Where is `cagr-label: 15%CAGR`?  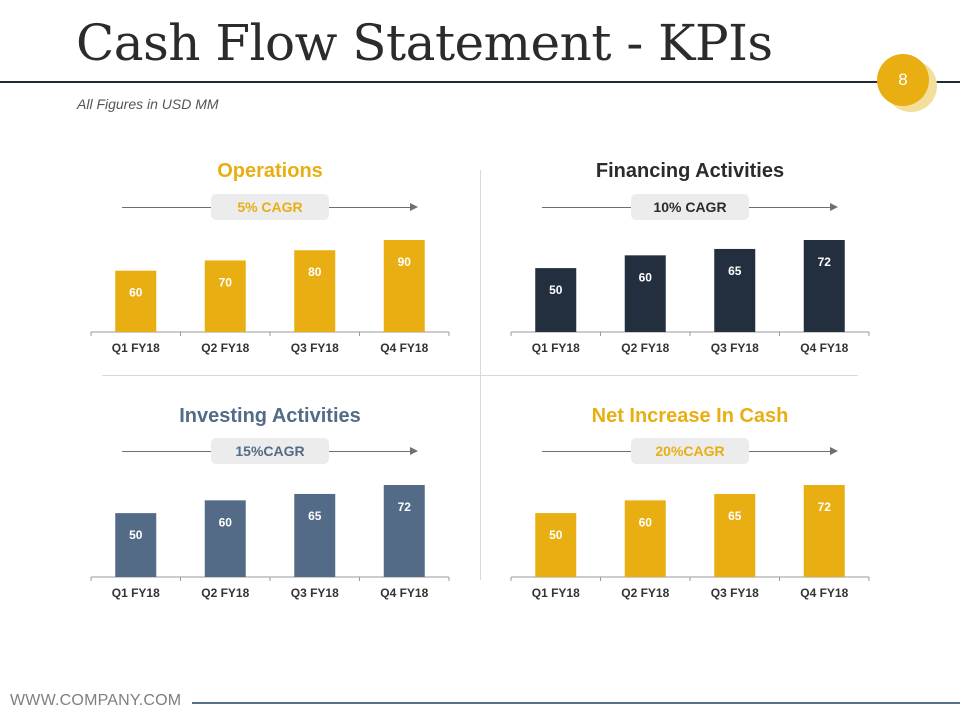 cagr-label: 15%CAGR is located at coordinates (270, 451).